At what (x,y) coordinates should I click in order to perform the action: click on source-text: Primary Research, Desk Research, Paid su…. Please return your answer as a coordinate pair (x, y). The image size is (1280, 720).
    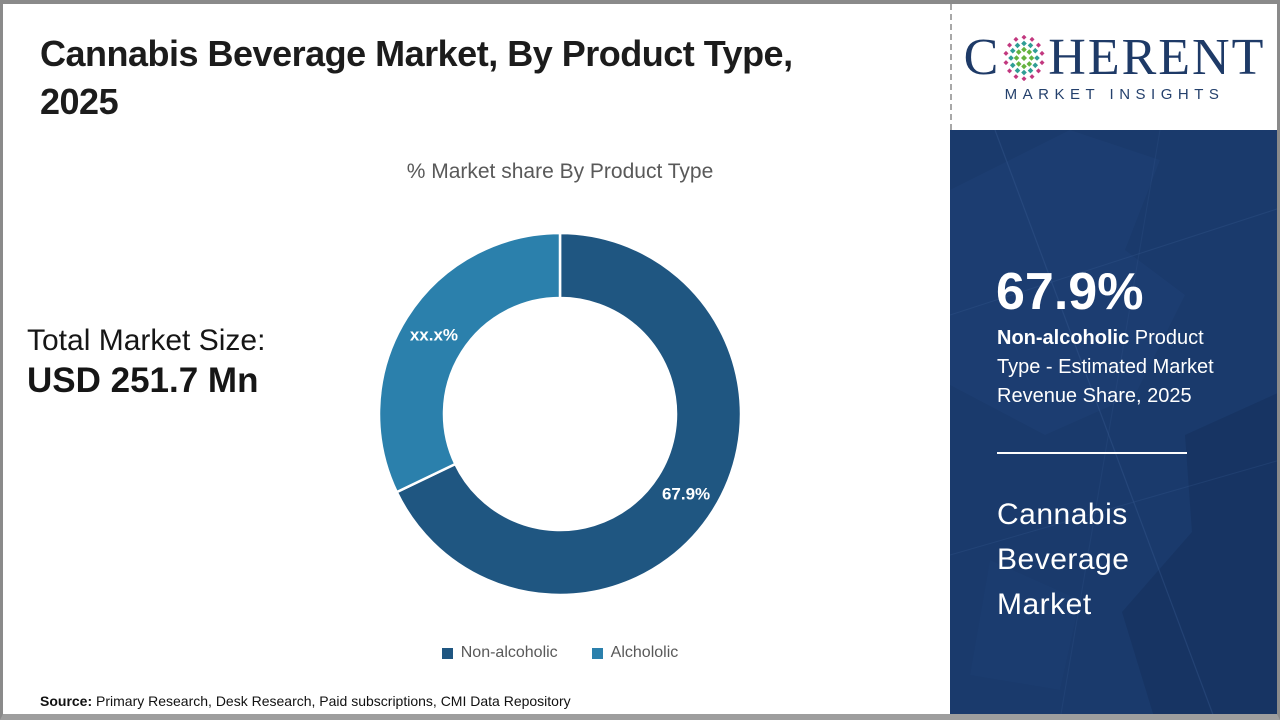
    Looking at the image, I should click on (333, 701).